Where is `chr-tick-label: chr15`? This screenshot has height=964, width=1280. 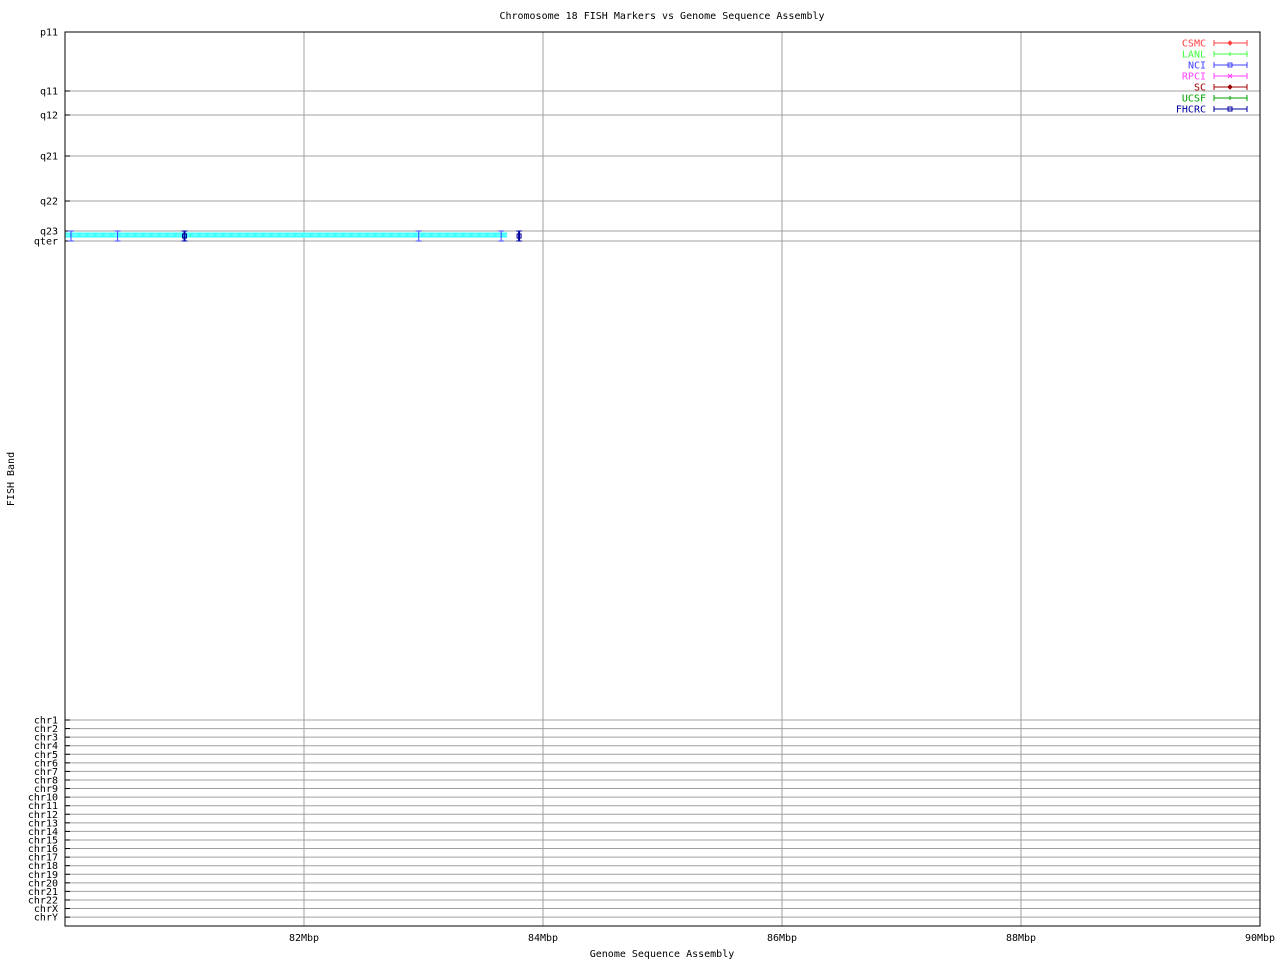 chr-tick-label: chr15 is located at coordinates (43, 840).